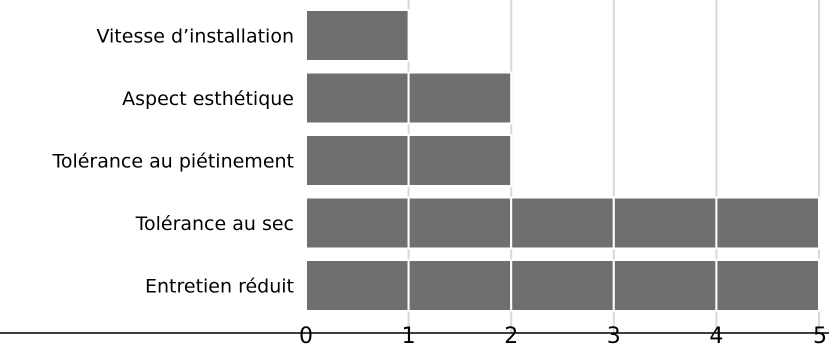 This screenshot has height=350, width=829. I want to click on x-tick-label: 4, so click(716, 334).